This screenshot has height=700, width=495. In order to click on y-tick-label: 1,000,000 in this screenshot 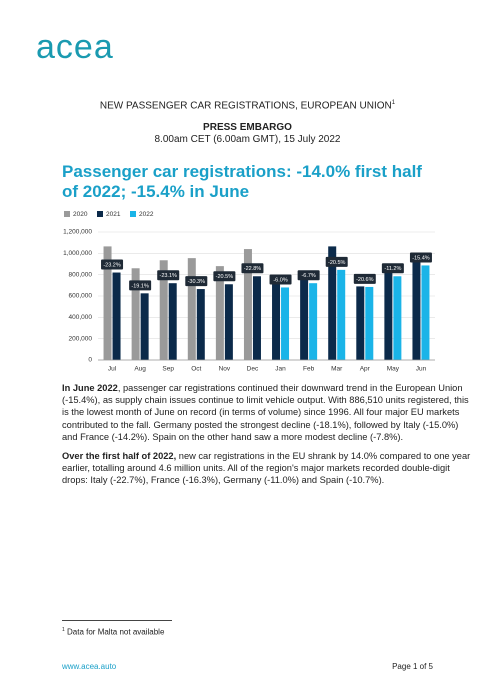, I will do `click(77, 253)`.